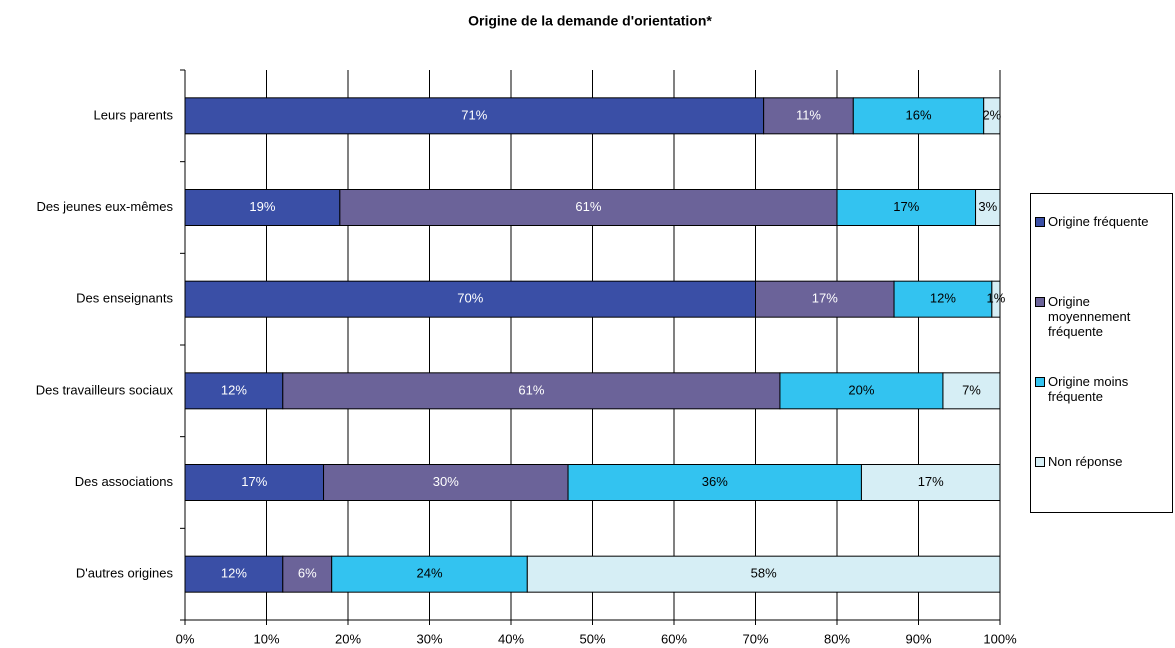 This screenshot has height=648, width=1175. Describe the element at coordinates (511, 638) in the screenshot. I see `x-tick-label: 40%` at that location.